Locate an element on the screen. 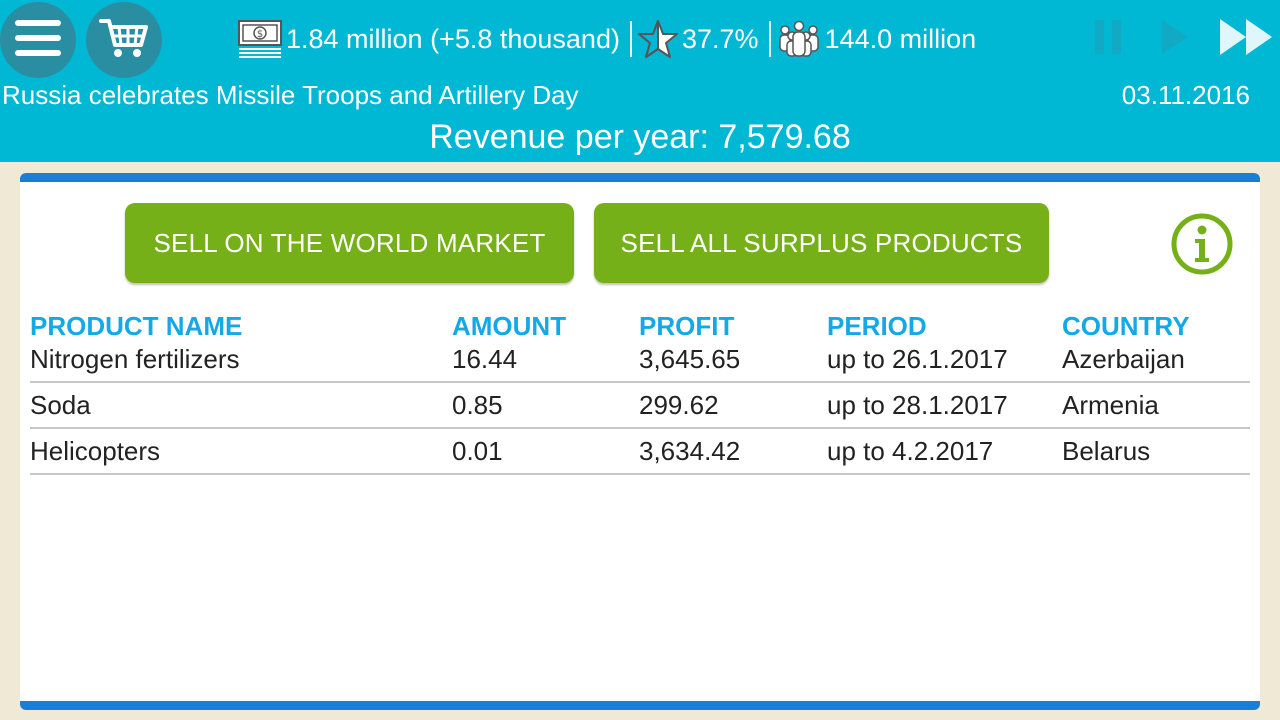  play-icon is located at coordinates (1174, 39).